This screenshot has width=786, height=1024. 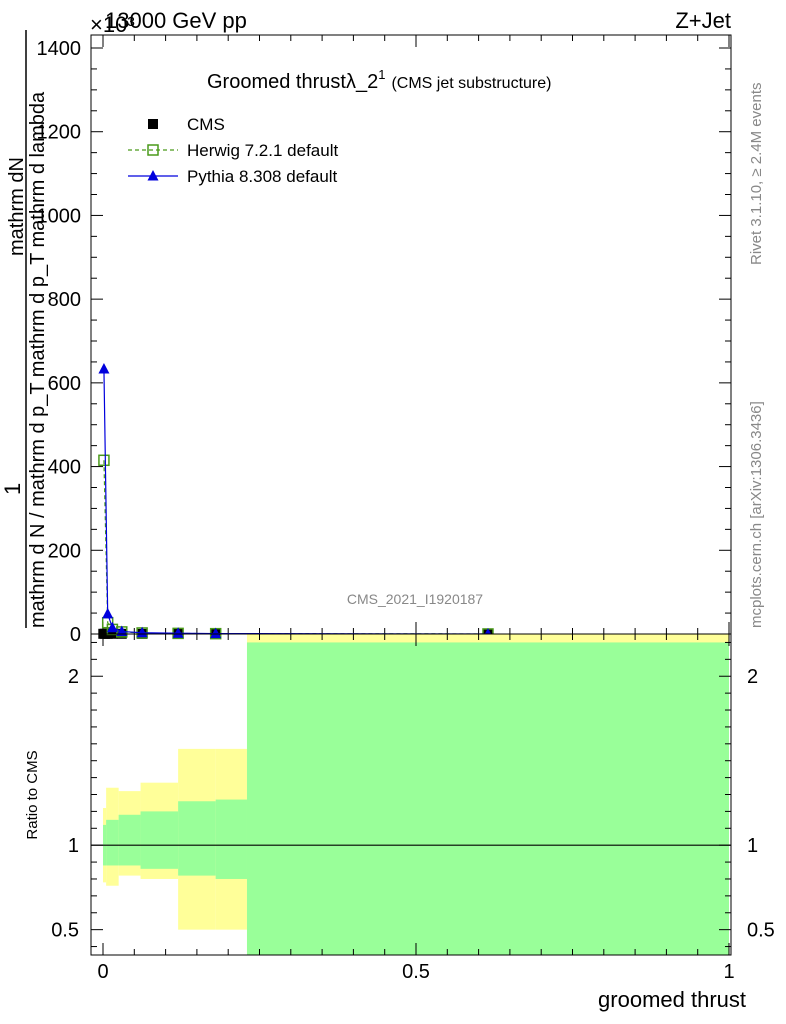 I want to click on ratio-tick-label-right: 1, so click(x=752, y=846).